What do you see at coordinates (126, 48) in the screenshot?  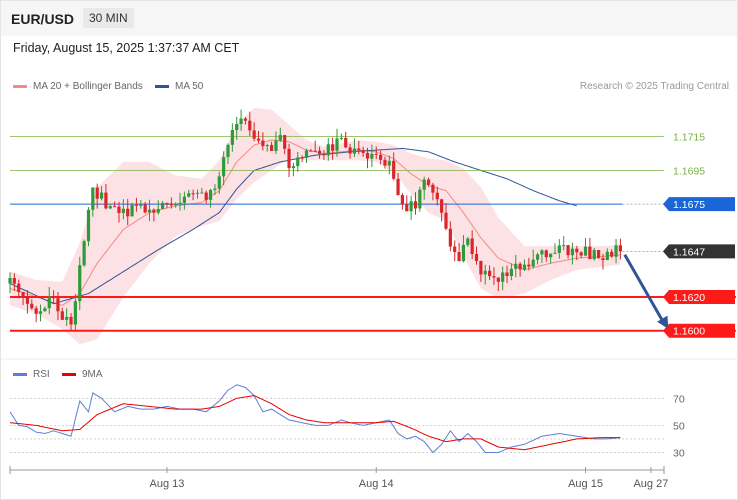 I see `timestamp-label: Friday, August 15, 2025 1:37:37 AM CET` at bounding box center [126, 48].